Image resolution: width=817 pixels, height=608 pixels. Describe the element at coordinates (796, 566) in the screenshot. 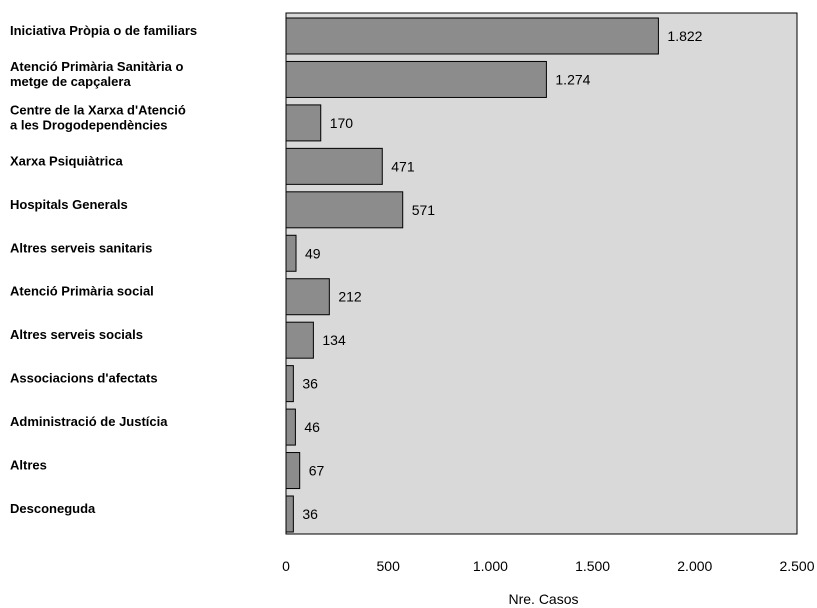

I see `x-tick-label-6: 2.500` at that location.